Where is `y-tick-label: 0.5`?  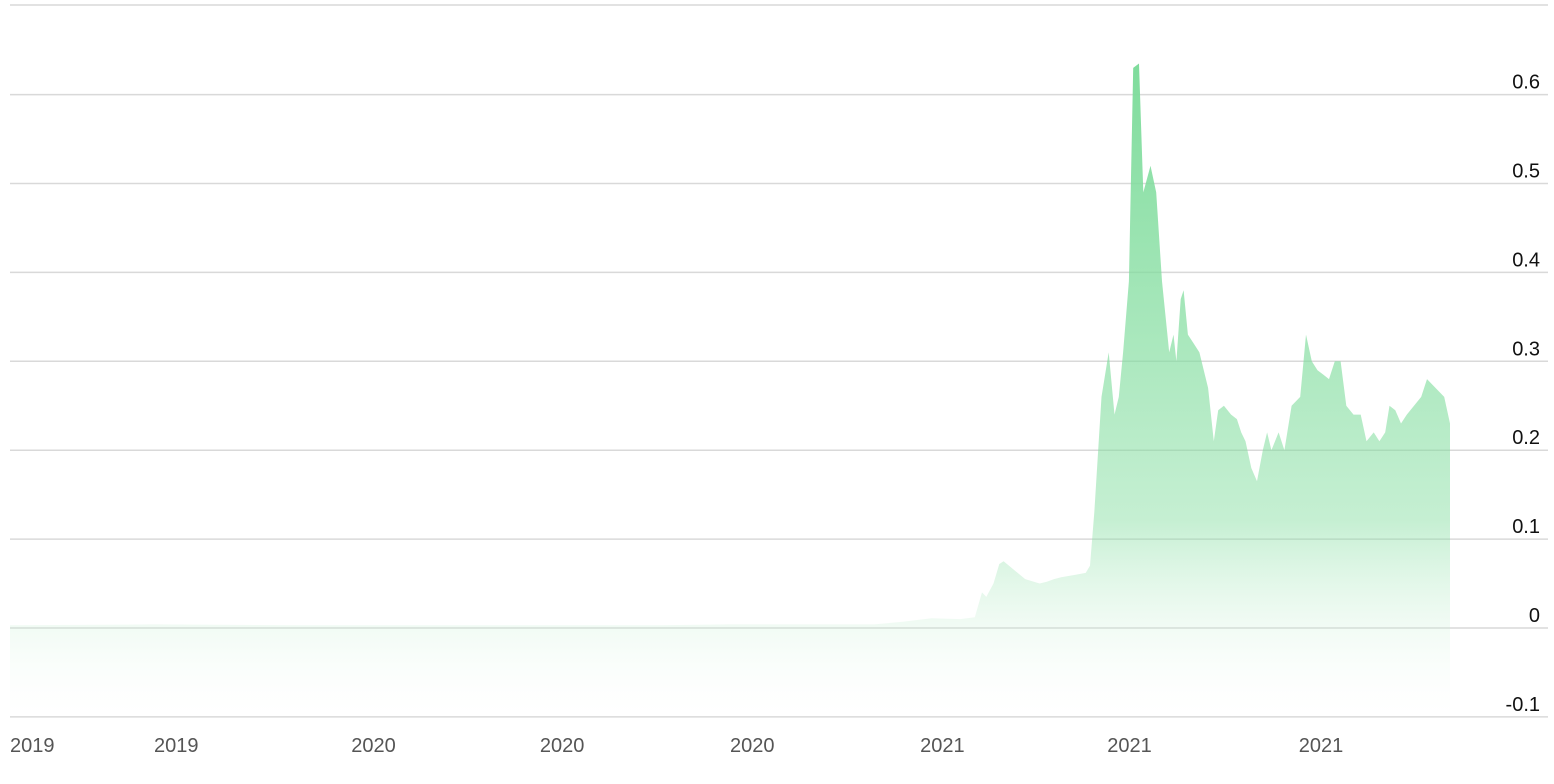 y-tick-label: 0.5 is located at coordinates (1526, 172).